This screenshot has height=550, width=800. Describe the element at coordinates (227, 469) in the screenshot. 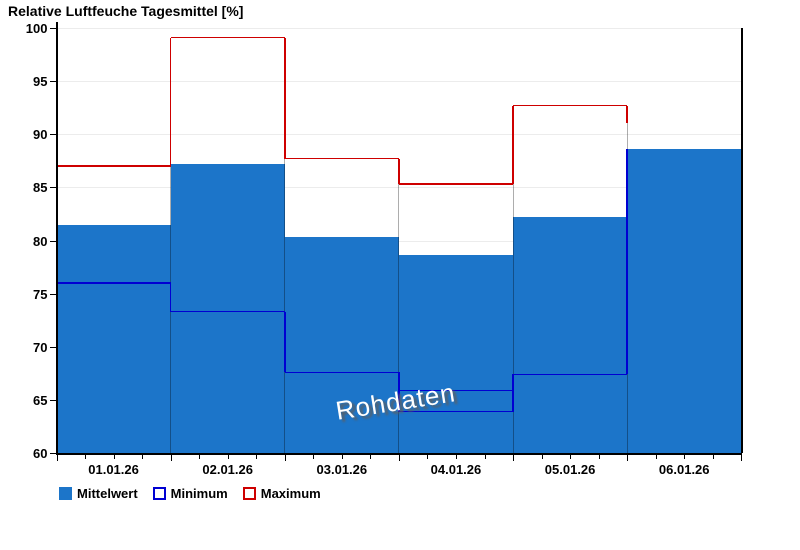

I see `x-category-label: 02.01.26` at that location.